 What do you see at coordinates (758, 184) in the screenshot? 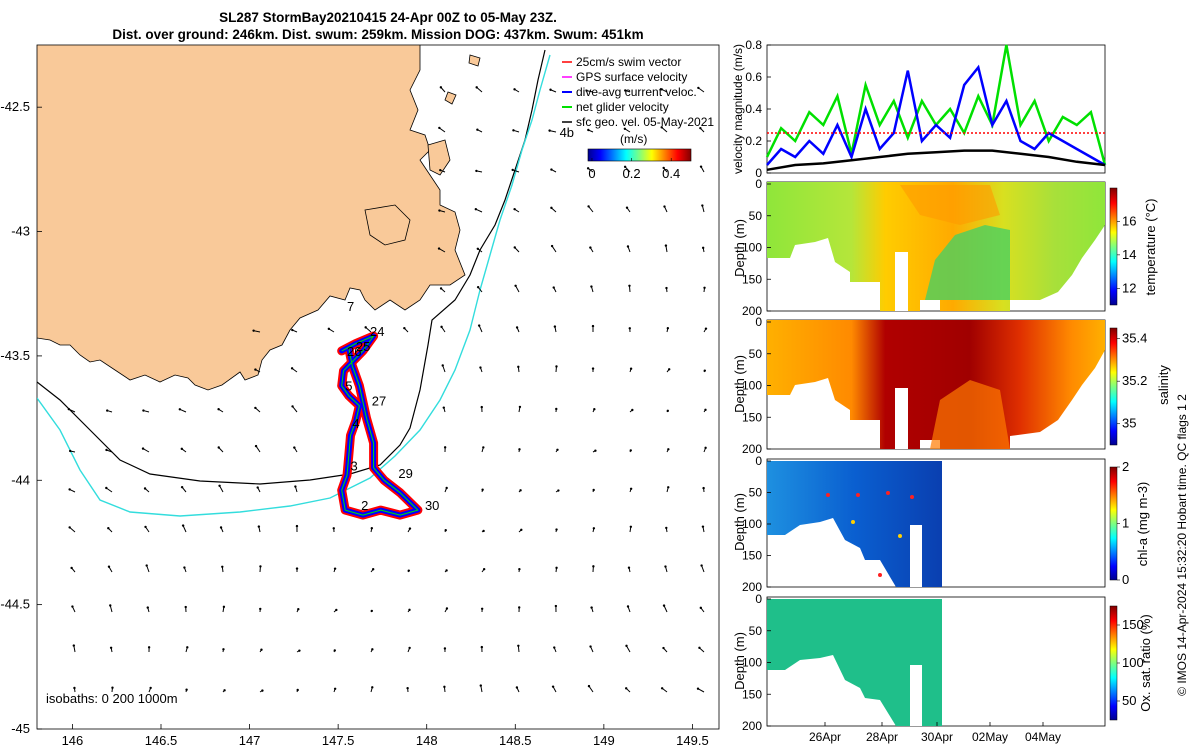
I see `depth-tick-label: 0` at bounding box center [758, 184].